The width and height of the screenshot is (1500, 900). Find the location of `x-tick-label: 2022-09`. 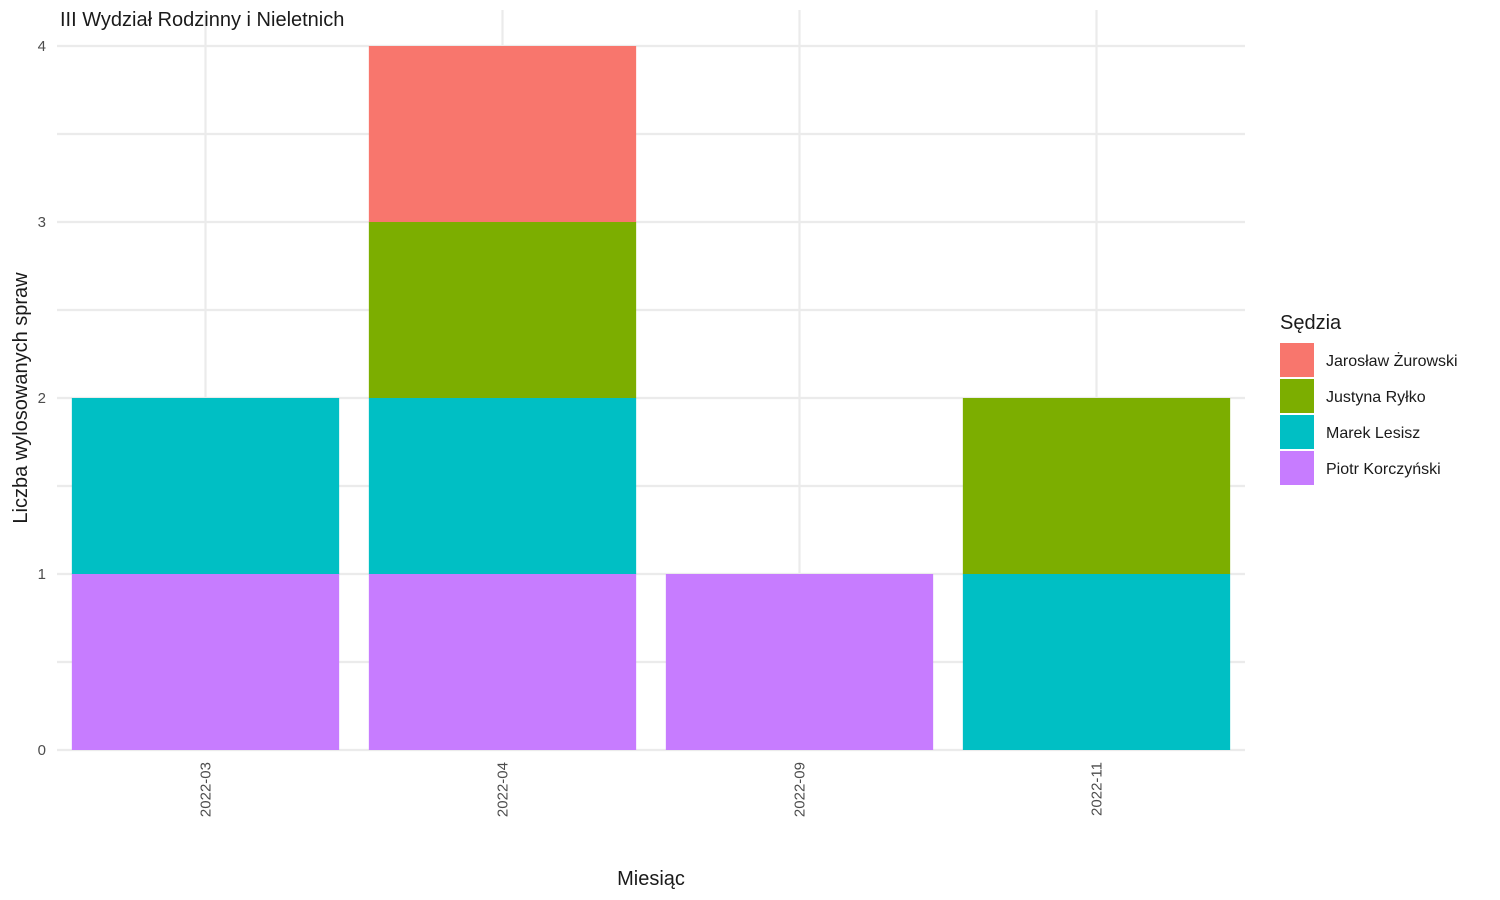

x-tick-label: 2022-09 is located at coordinates (800, 789).